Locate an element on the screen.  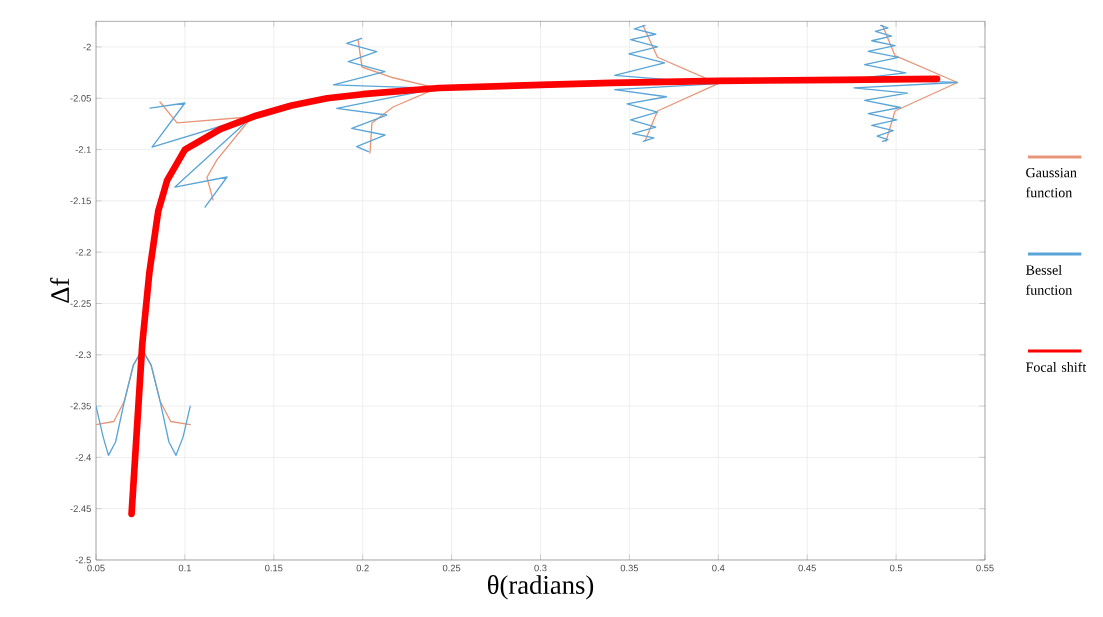
y-tick-label: -2.15 is located at coordinates (80, 201).